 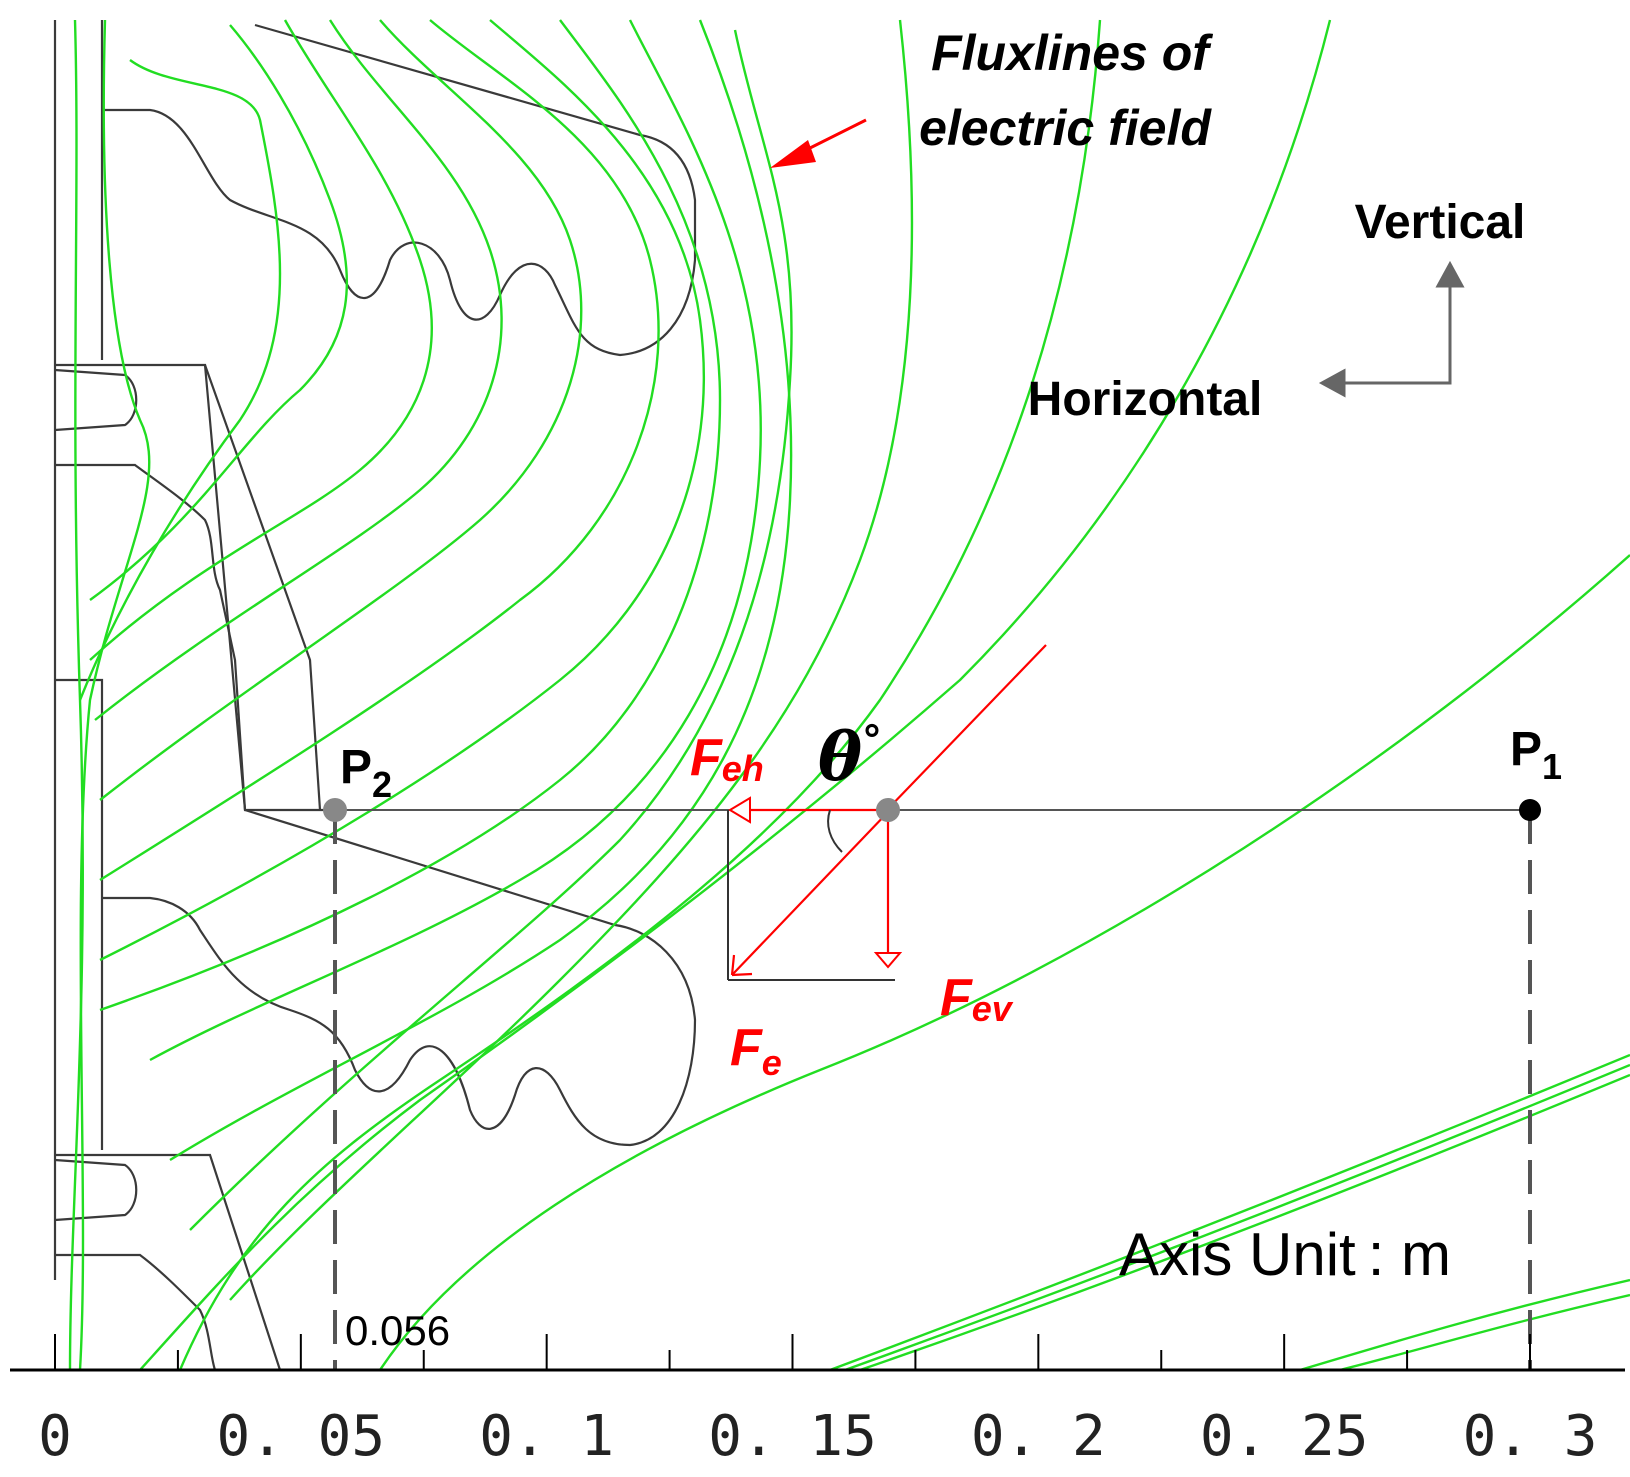 I want to click on vertical-arrowhead-icon, so click(x=1450, y=274).